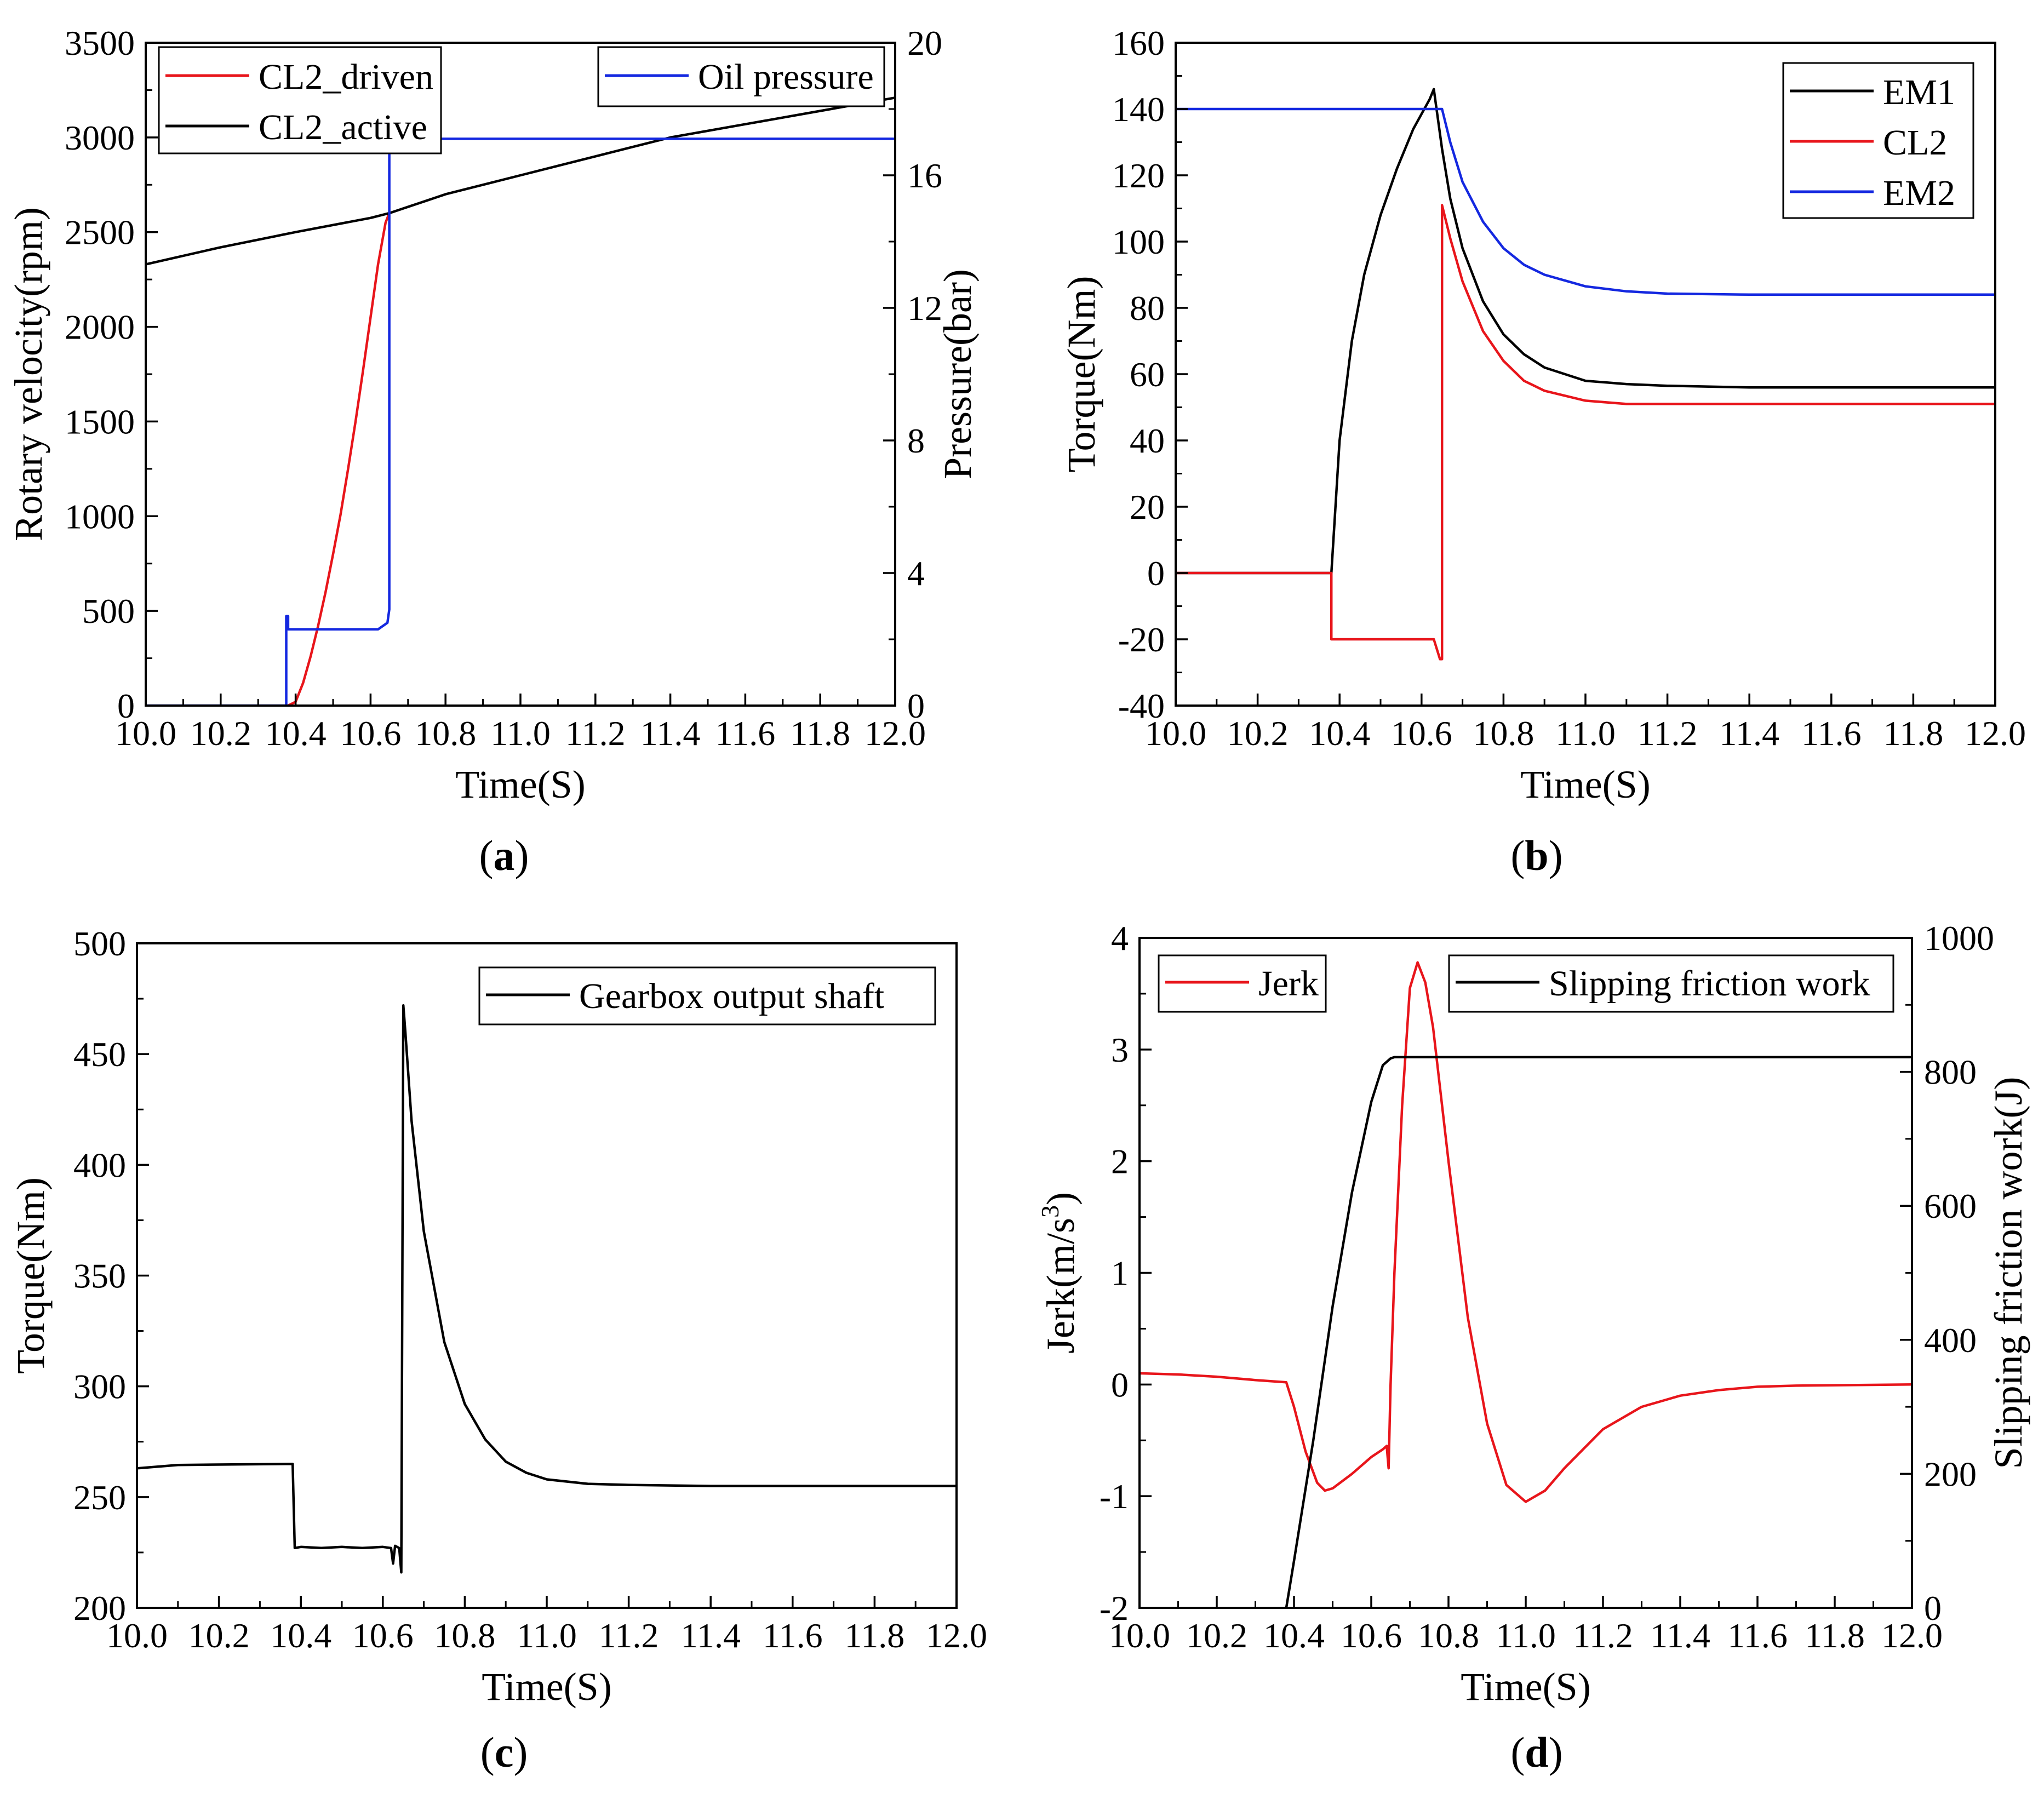 This screenshot has width=2044, height=1793. What do you see at coordinates (1536, 855) in the screenshot?
I see `panel-caption: (b)` at bounding box center [1536, 855].